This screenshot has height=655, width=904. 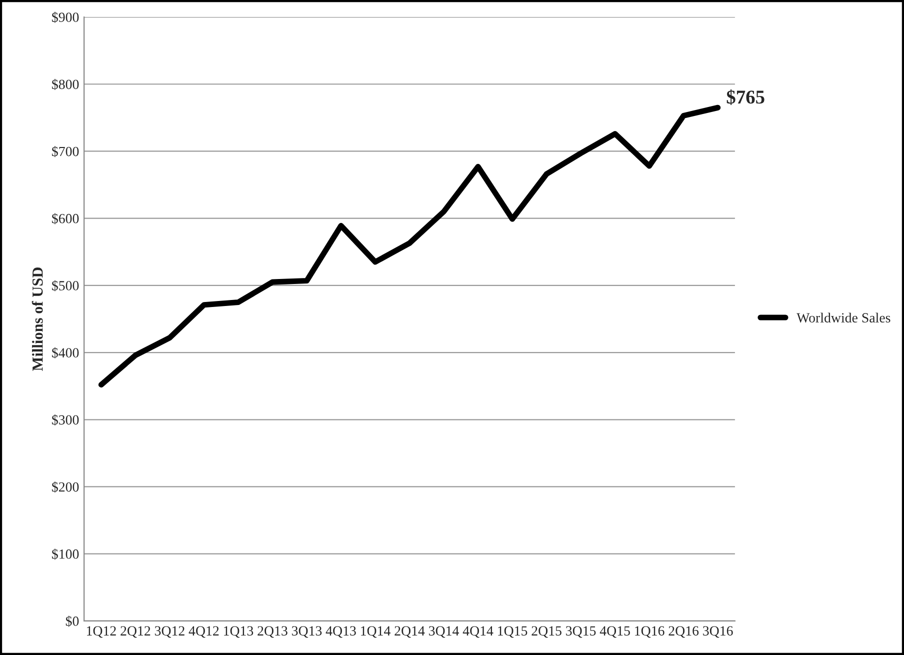 What do you see at coordinates (239, 632) in the screenshot?
I see `x-tick-label: 1Q13` at bounding box center [239, 632].